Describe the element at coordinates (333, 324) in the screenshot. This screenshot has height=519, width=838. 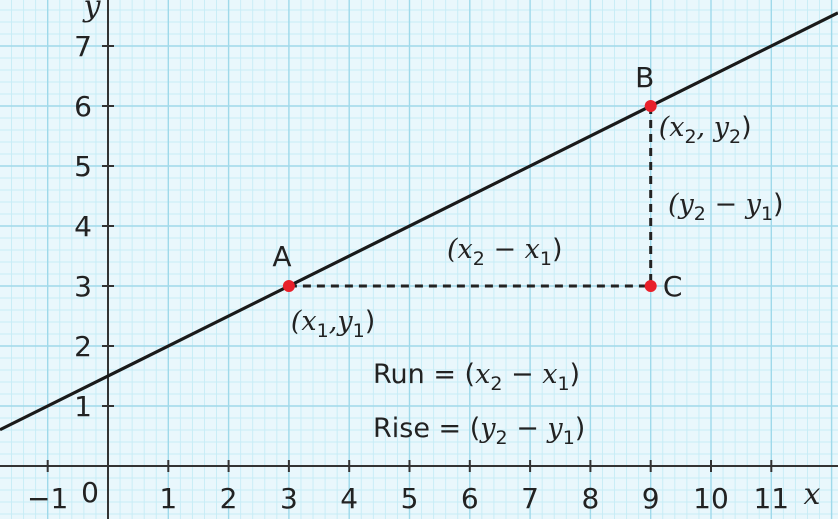
I see `coord-label-a: (x1,y1)` at that location.